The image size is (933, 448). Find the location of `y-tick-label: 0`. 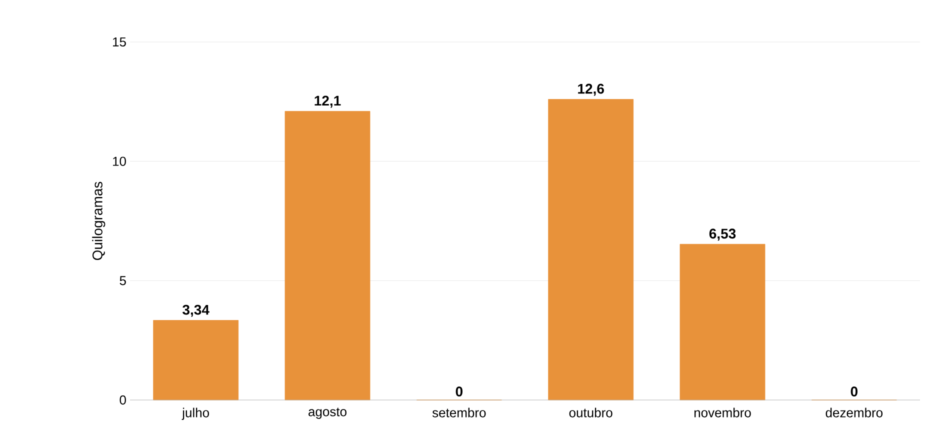

y-tick-label: 0 is located at coordinates (123, 400).